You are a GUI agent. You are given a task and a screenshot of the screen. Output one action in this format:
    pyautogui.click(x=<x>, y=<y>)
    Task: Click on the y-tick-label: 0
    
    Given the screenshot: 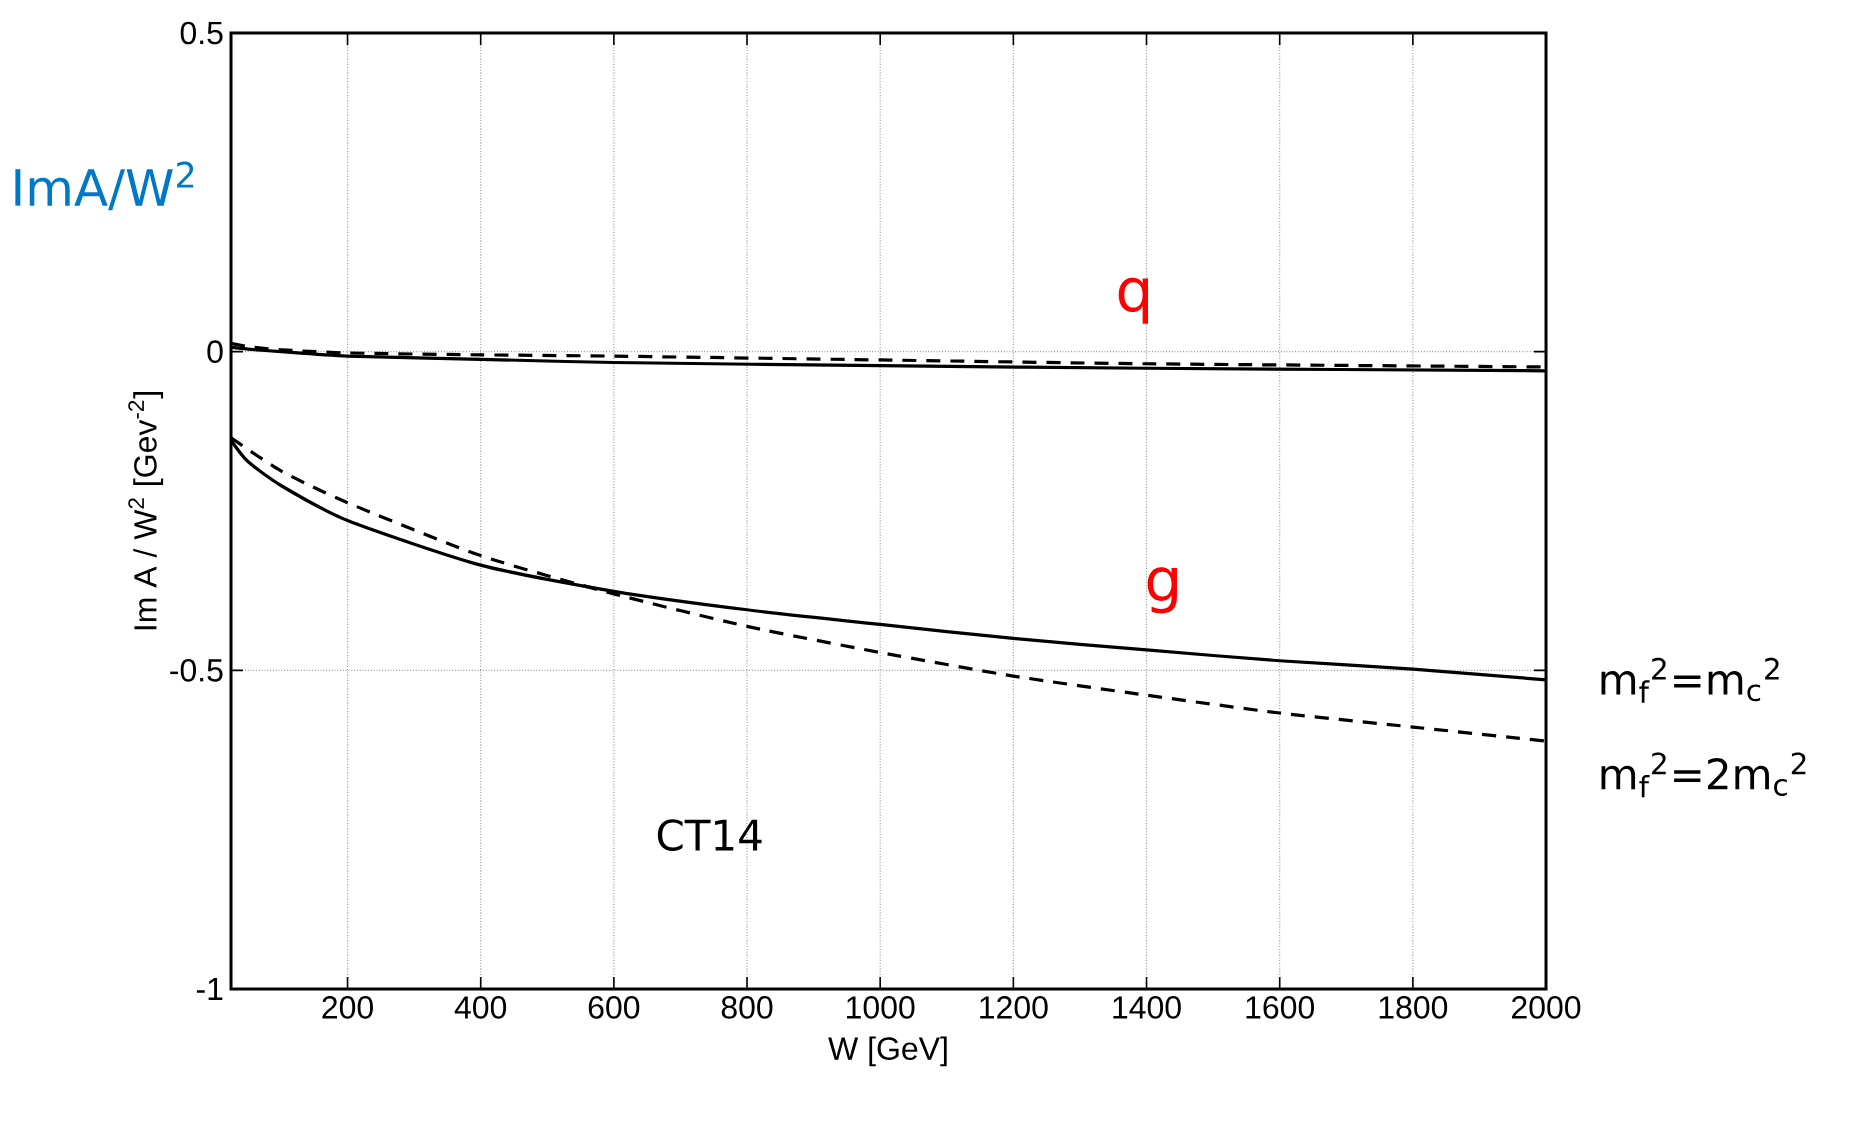 What is the action you would take?
    pyautogui.click(x=215, y=351)
    